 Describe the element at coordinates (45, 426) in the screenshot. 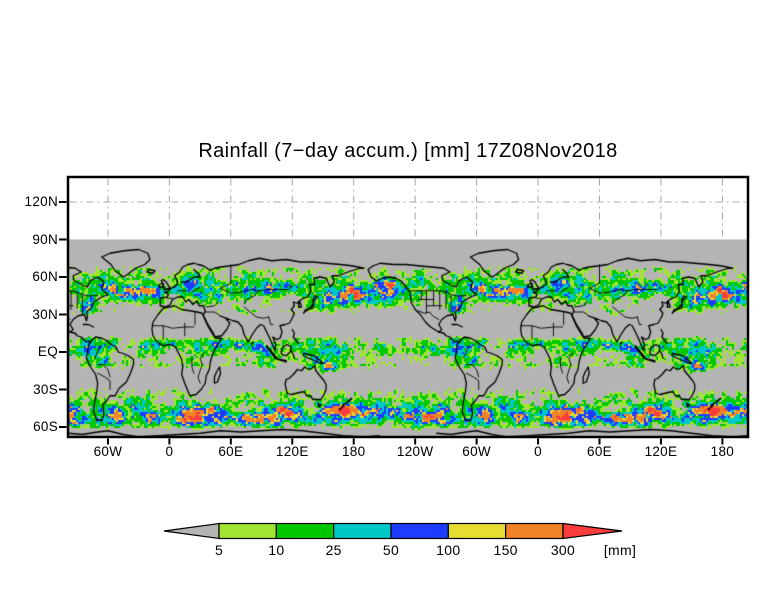

I see `y-tick-label-6: 60S` at that location.